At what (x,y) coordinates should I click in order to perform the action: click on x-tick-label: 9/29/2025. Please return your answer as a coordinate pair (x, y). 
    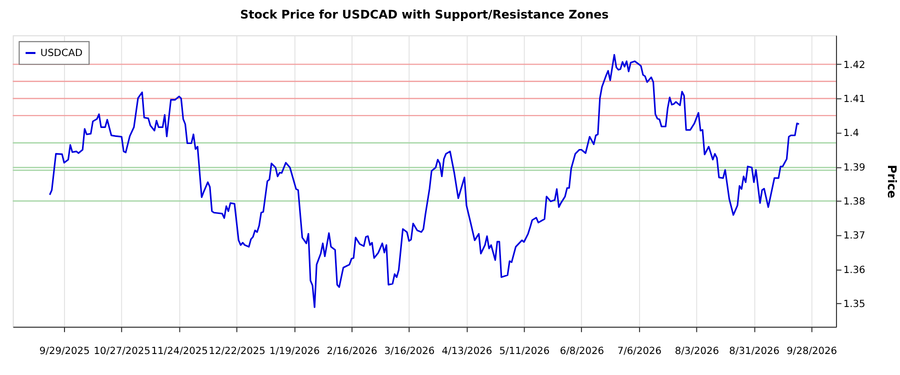
    Looking at the image, I should click on (64, 351).